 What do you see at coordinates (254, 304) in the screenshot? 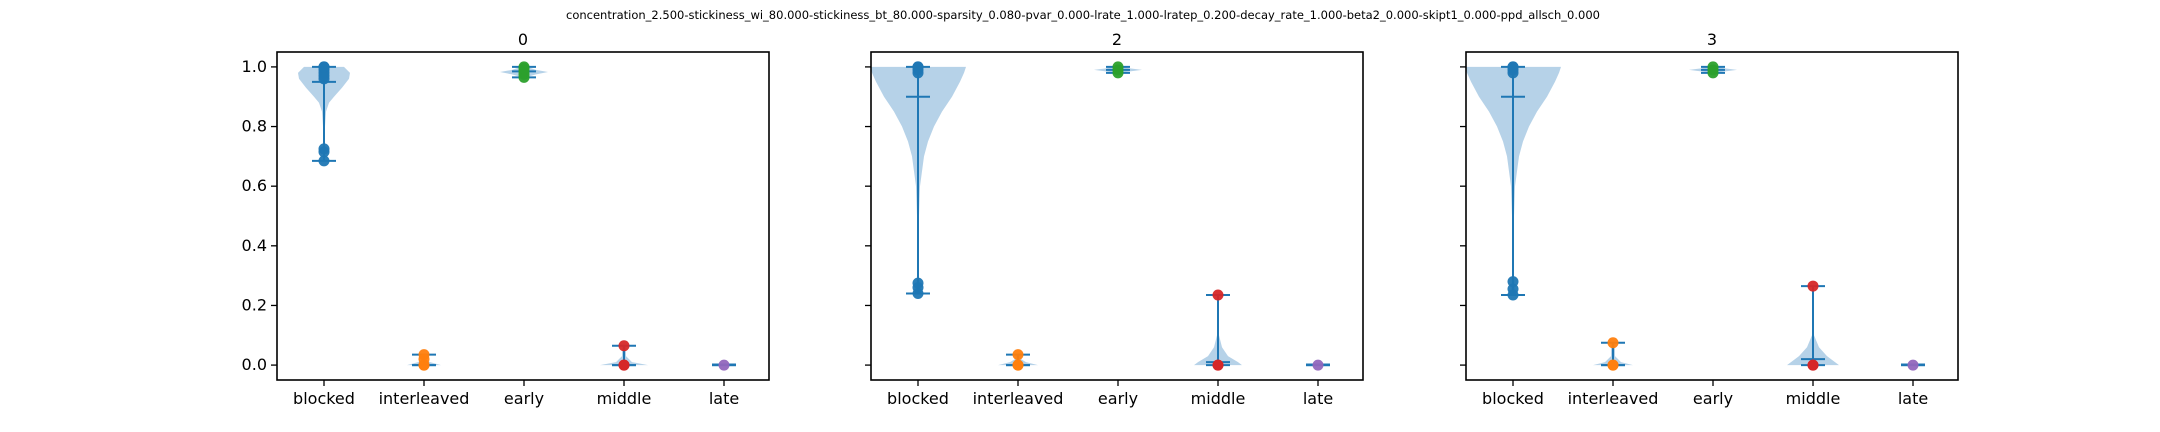
I see `y-tick-label: 0.2` at bounding box center [254, 304].